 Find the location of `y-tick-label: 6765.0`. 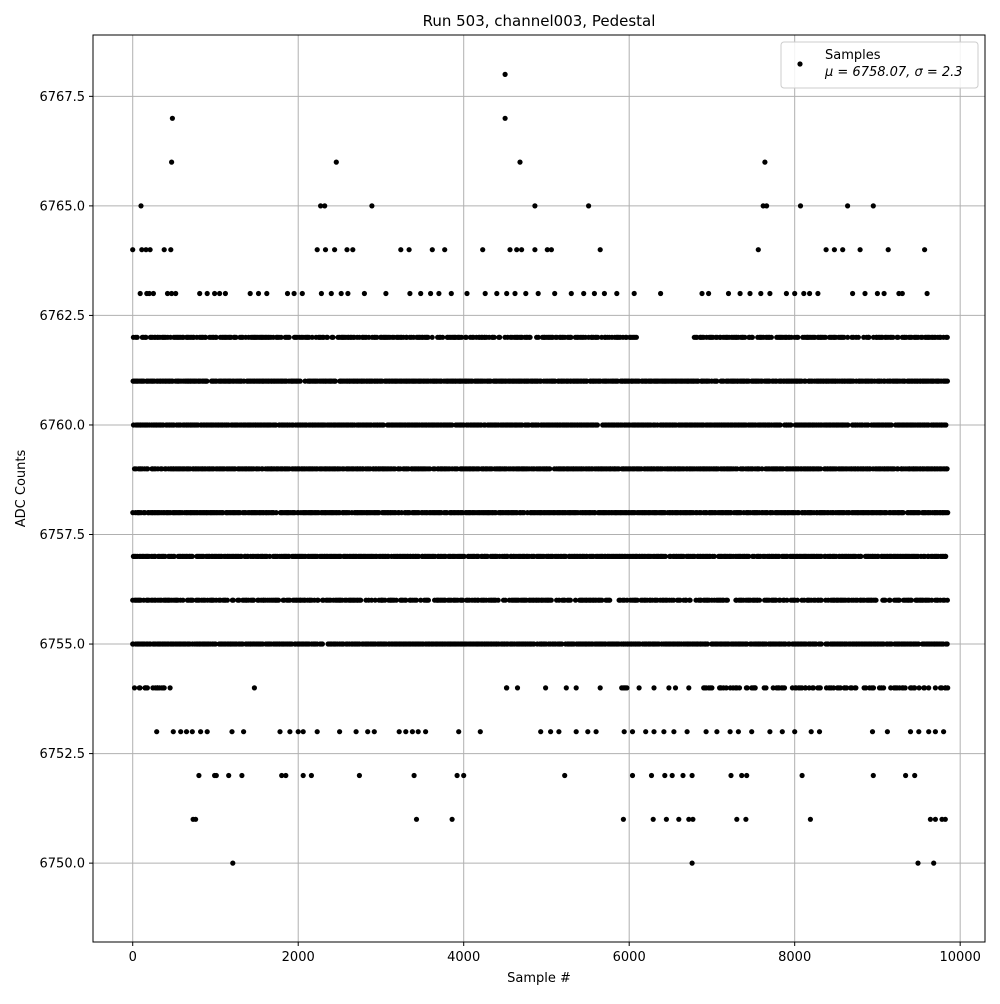

y-tick-label: 6765.0 is located at coordinates (63, 206).